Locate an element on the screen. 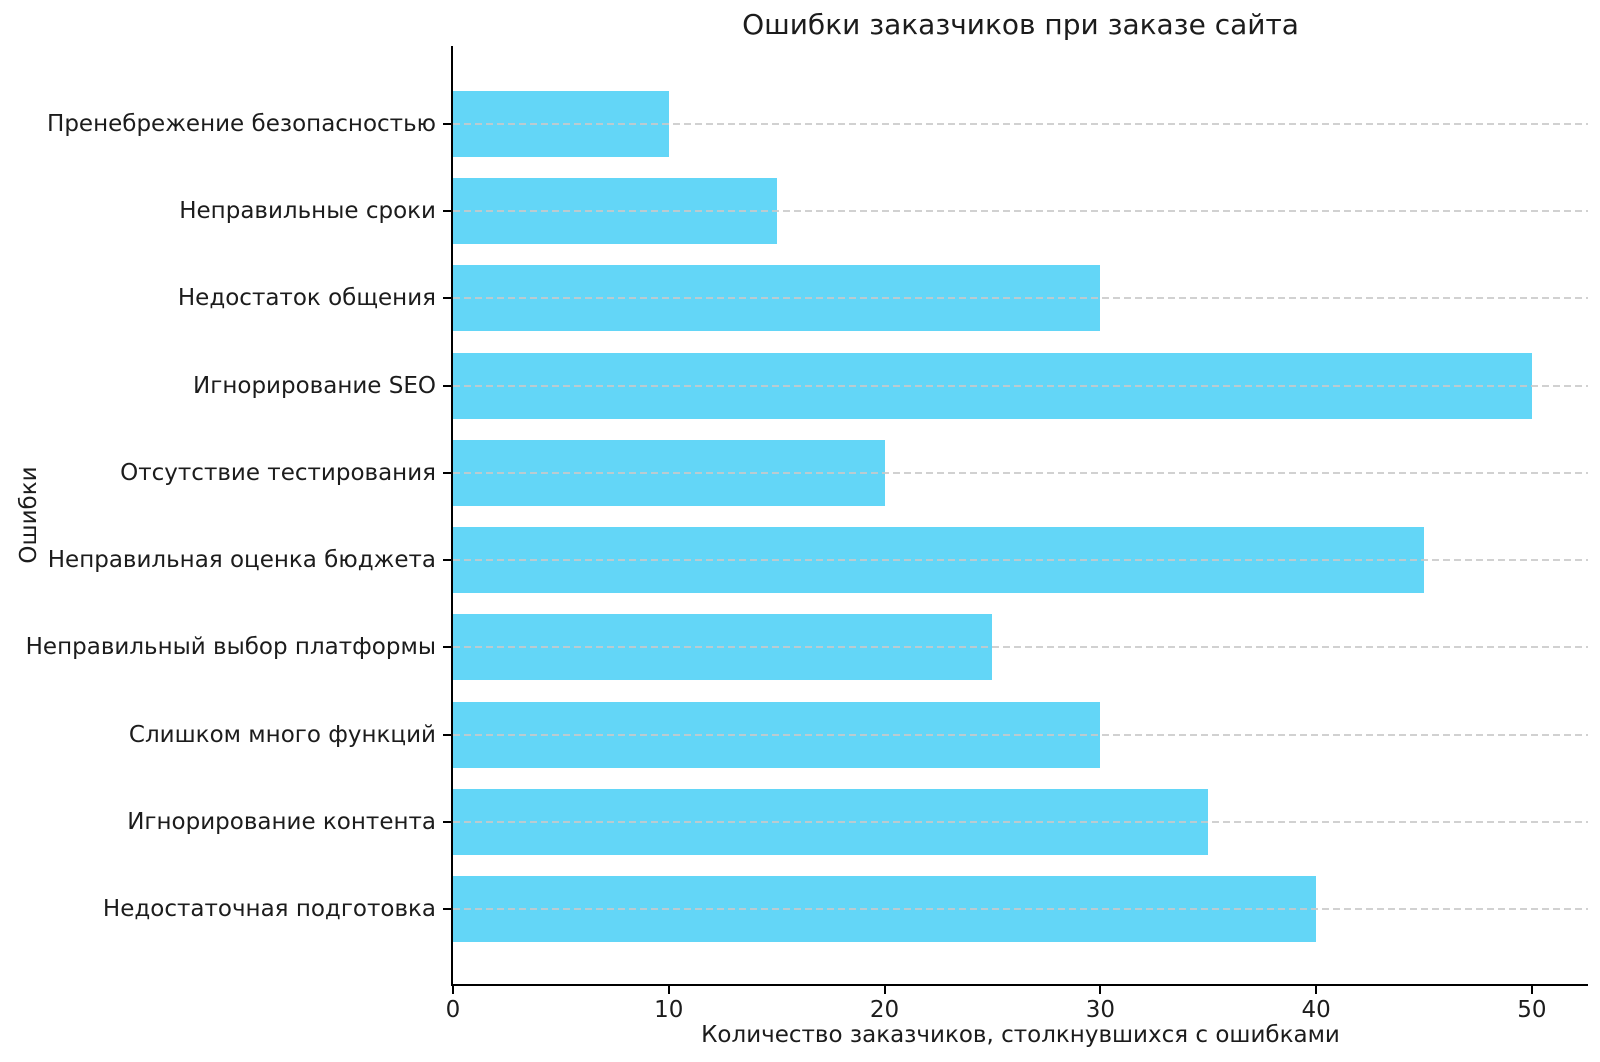  y-tick-label: Слишком много функций is located at coordinates (282, 734).